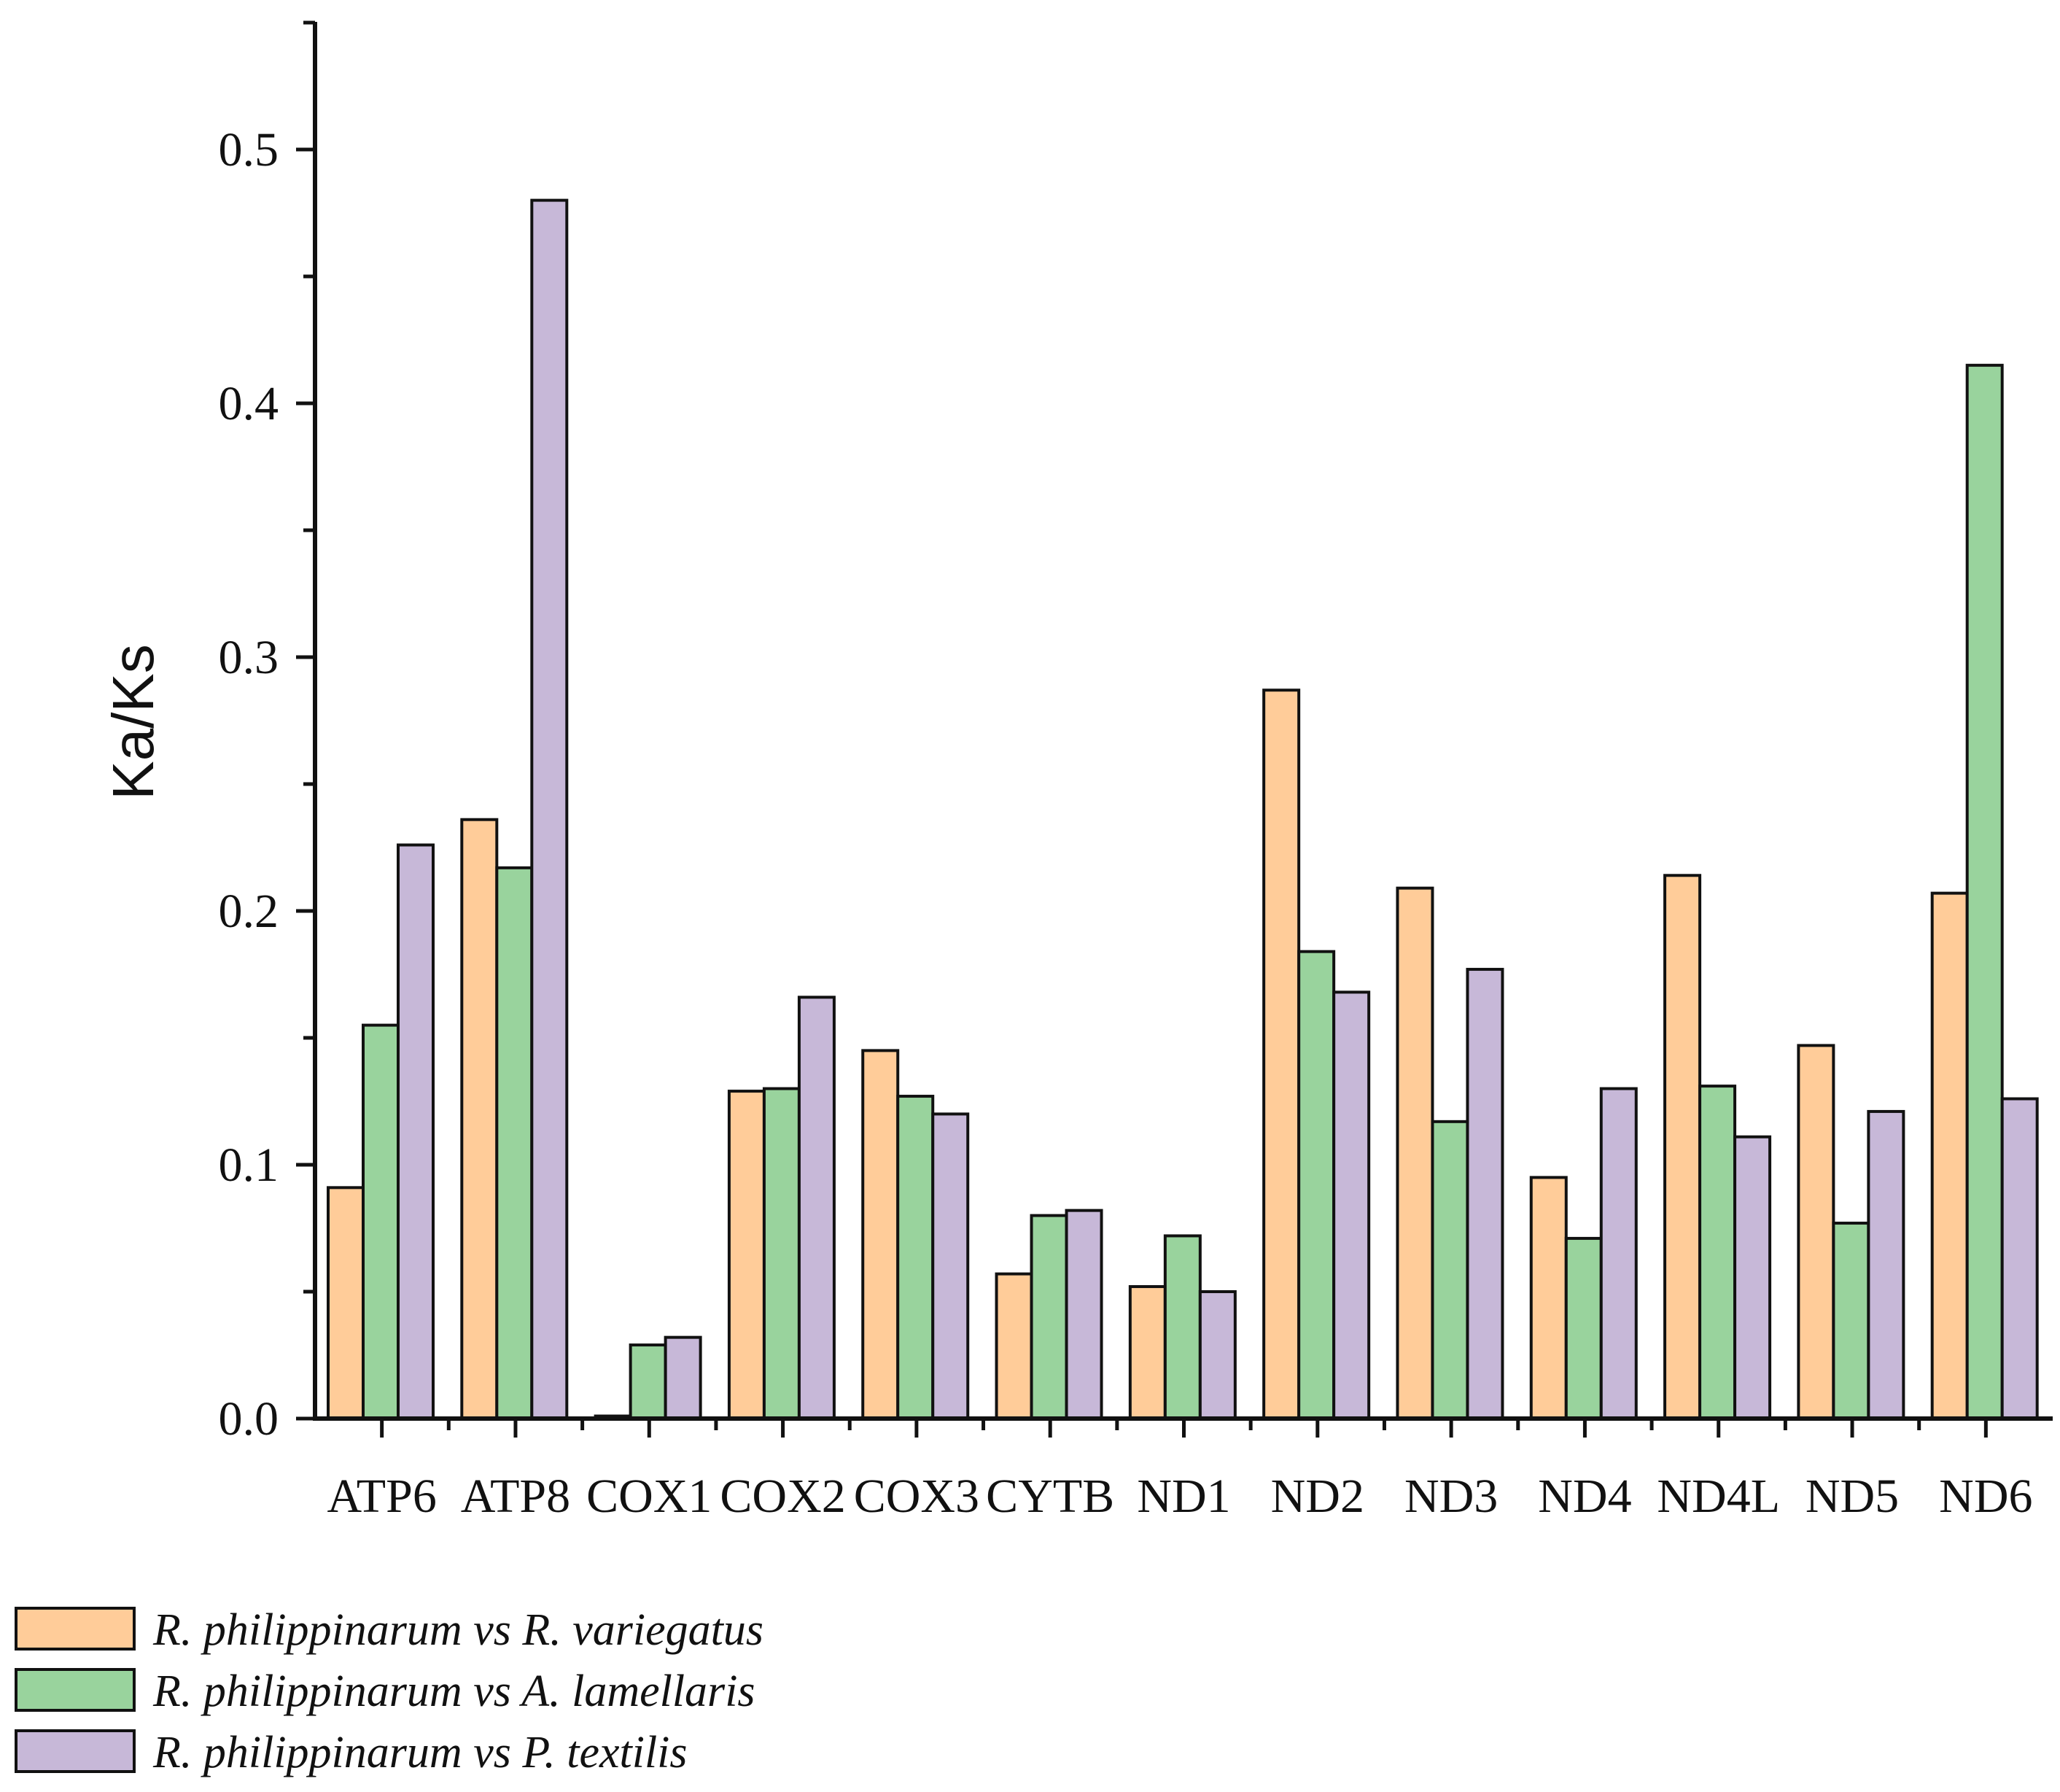 The image size is (2060, 1792). Describe the element at coordinates (249, 657) in the screenshot. I see `y-tick-label: 0.3` at that location.